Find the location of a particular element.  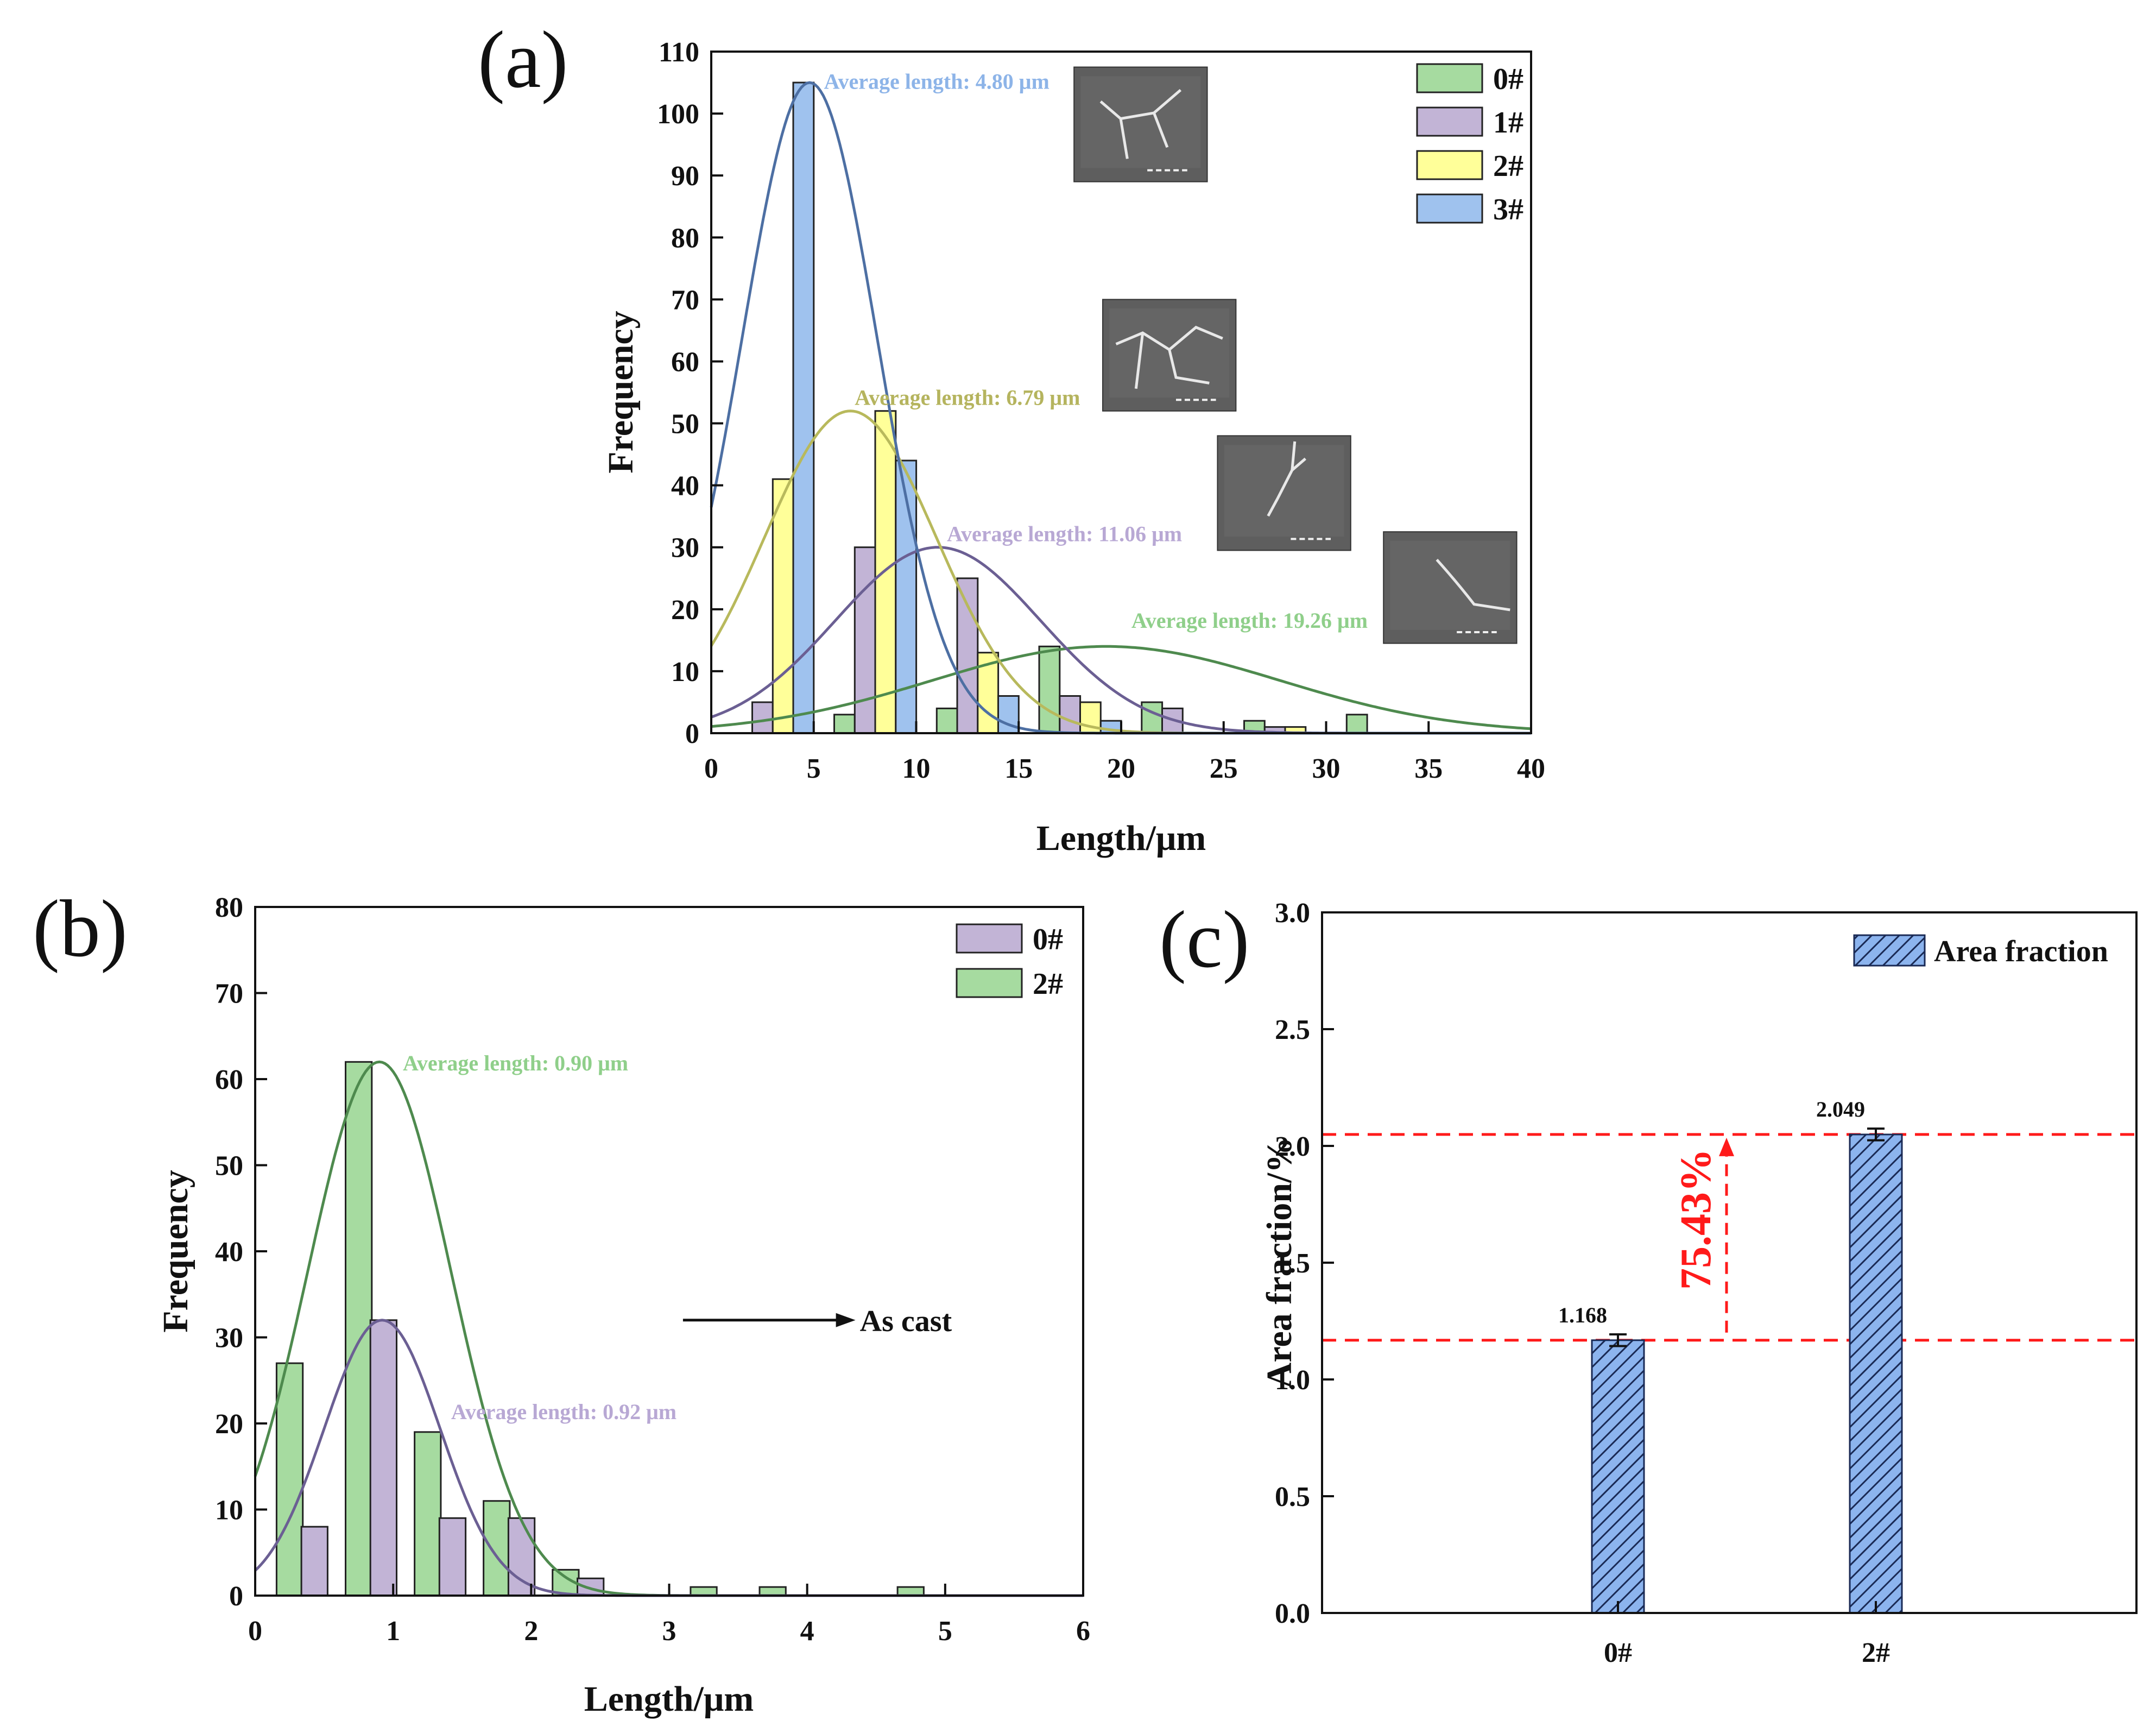

panel-a-label: (a) is located at coordinates (523, 60).